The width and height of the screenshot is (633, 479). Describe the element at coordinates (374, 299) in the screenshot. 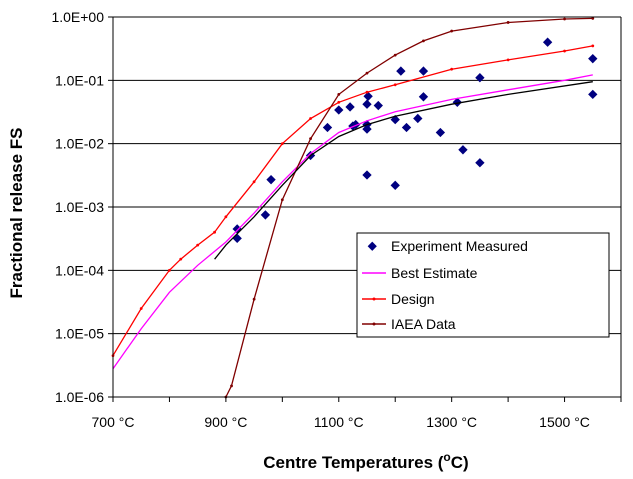

I see `legend-marker-design` at that location.